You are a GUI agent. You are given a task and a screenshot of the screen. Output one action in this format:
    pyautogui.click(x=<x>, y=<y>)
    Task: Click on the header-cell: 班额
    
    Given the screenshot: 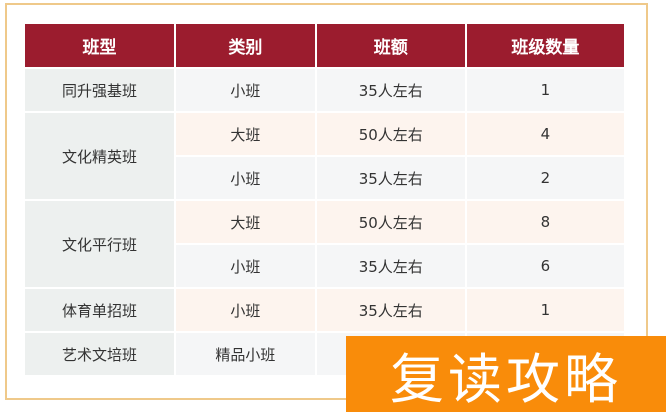 What is the action you would take?
    pyautogui.click(x=390, y=45)
    